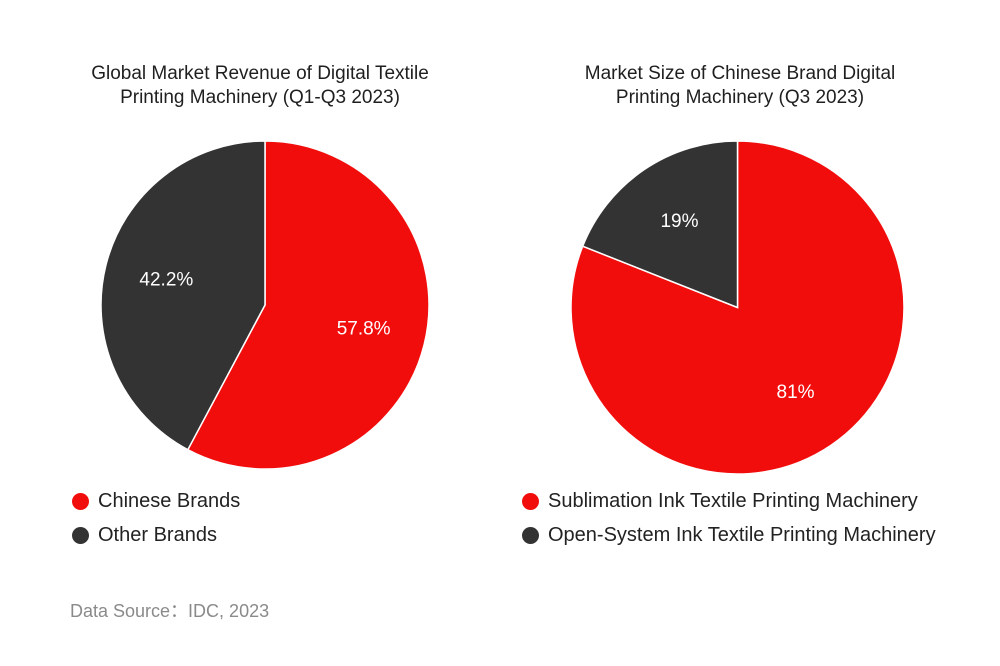 Image resolution: width=1000 pixels, height=666 pixels. I want to click on legend-label: Chinese Brands, so click(169, 501).